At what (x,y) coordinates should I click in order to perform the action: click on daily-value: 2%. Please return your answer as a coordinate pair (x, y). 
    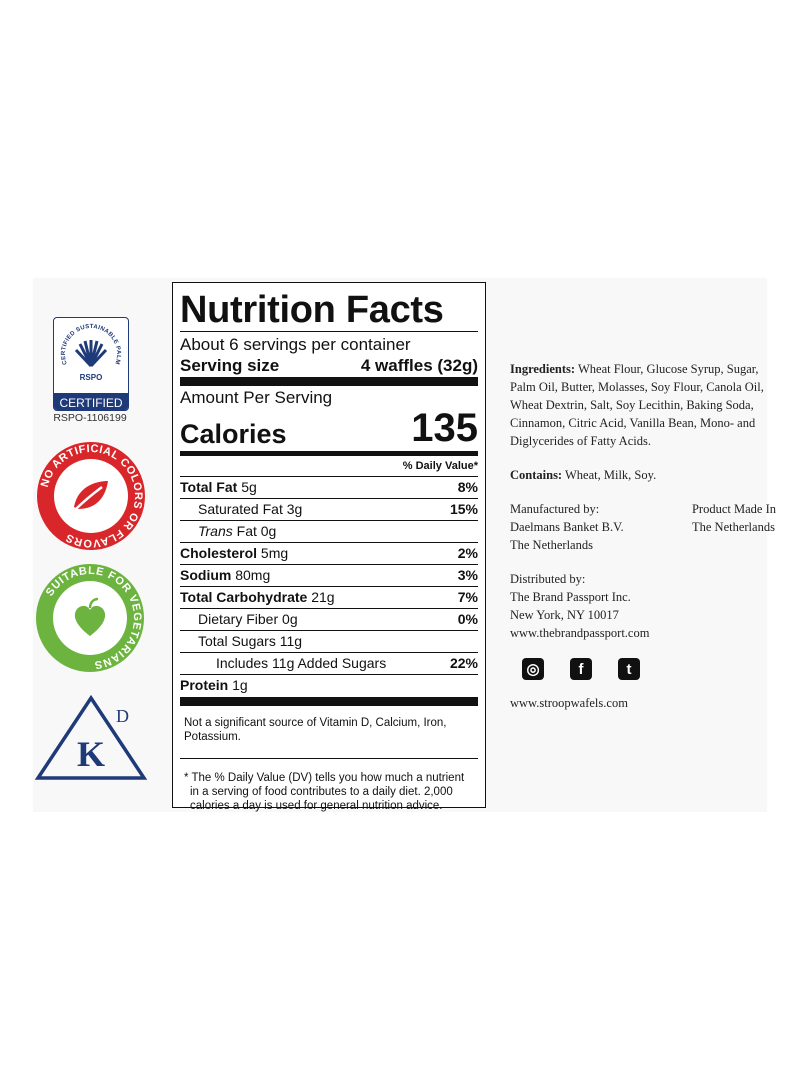
    Looking at the image, I should click on (467, 553).